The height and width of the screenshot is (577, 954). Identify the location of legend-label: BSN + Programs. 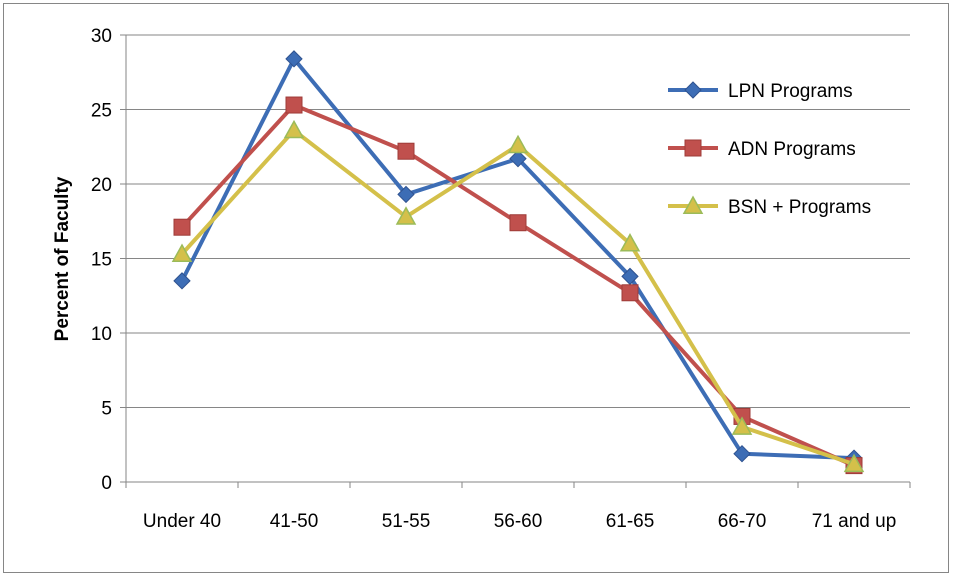
(799, 207).